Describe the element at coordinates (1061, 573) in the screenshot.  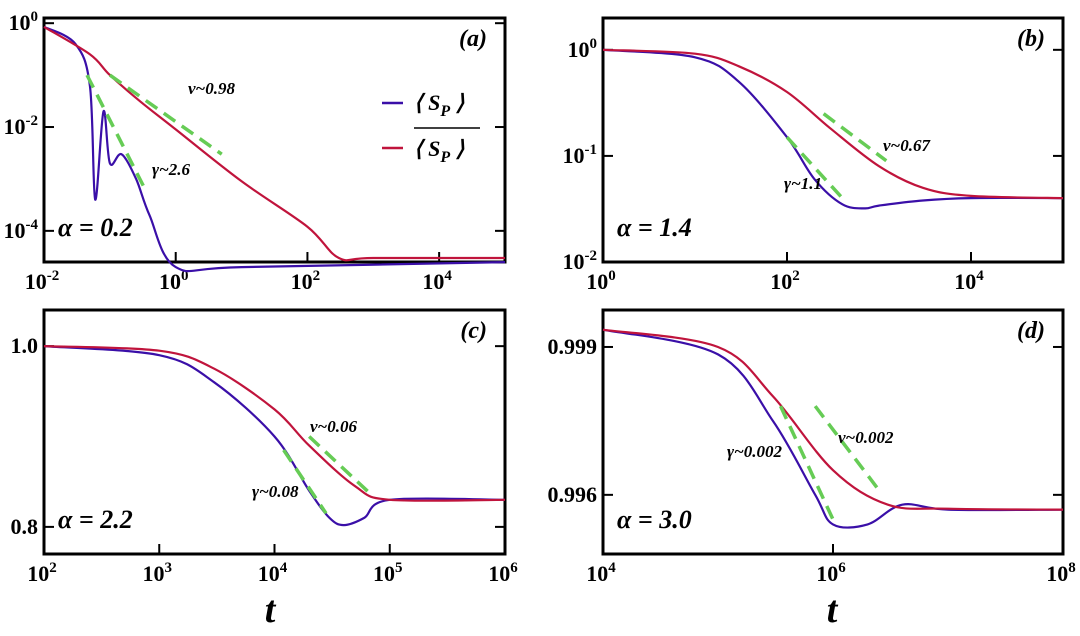
I see `x-tick-label: 10⁸` at that location.